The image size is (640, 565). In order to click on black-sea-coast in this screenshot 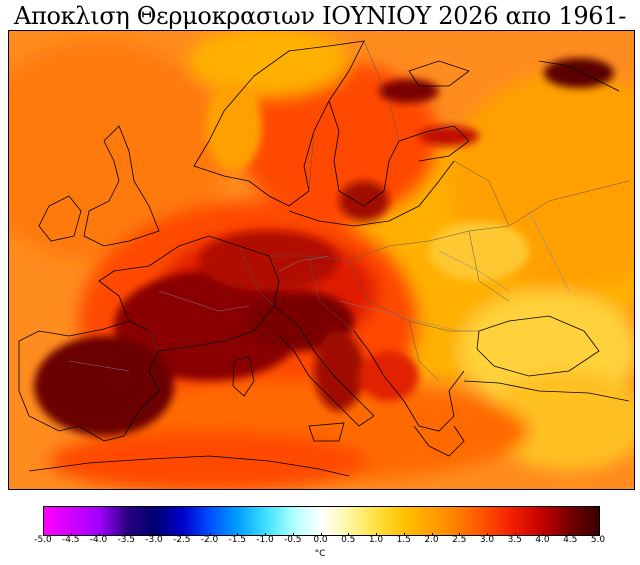, I will do `click(538, 346)`.